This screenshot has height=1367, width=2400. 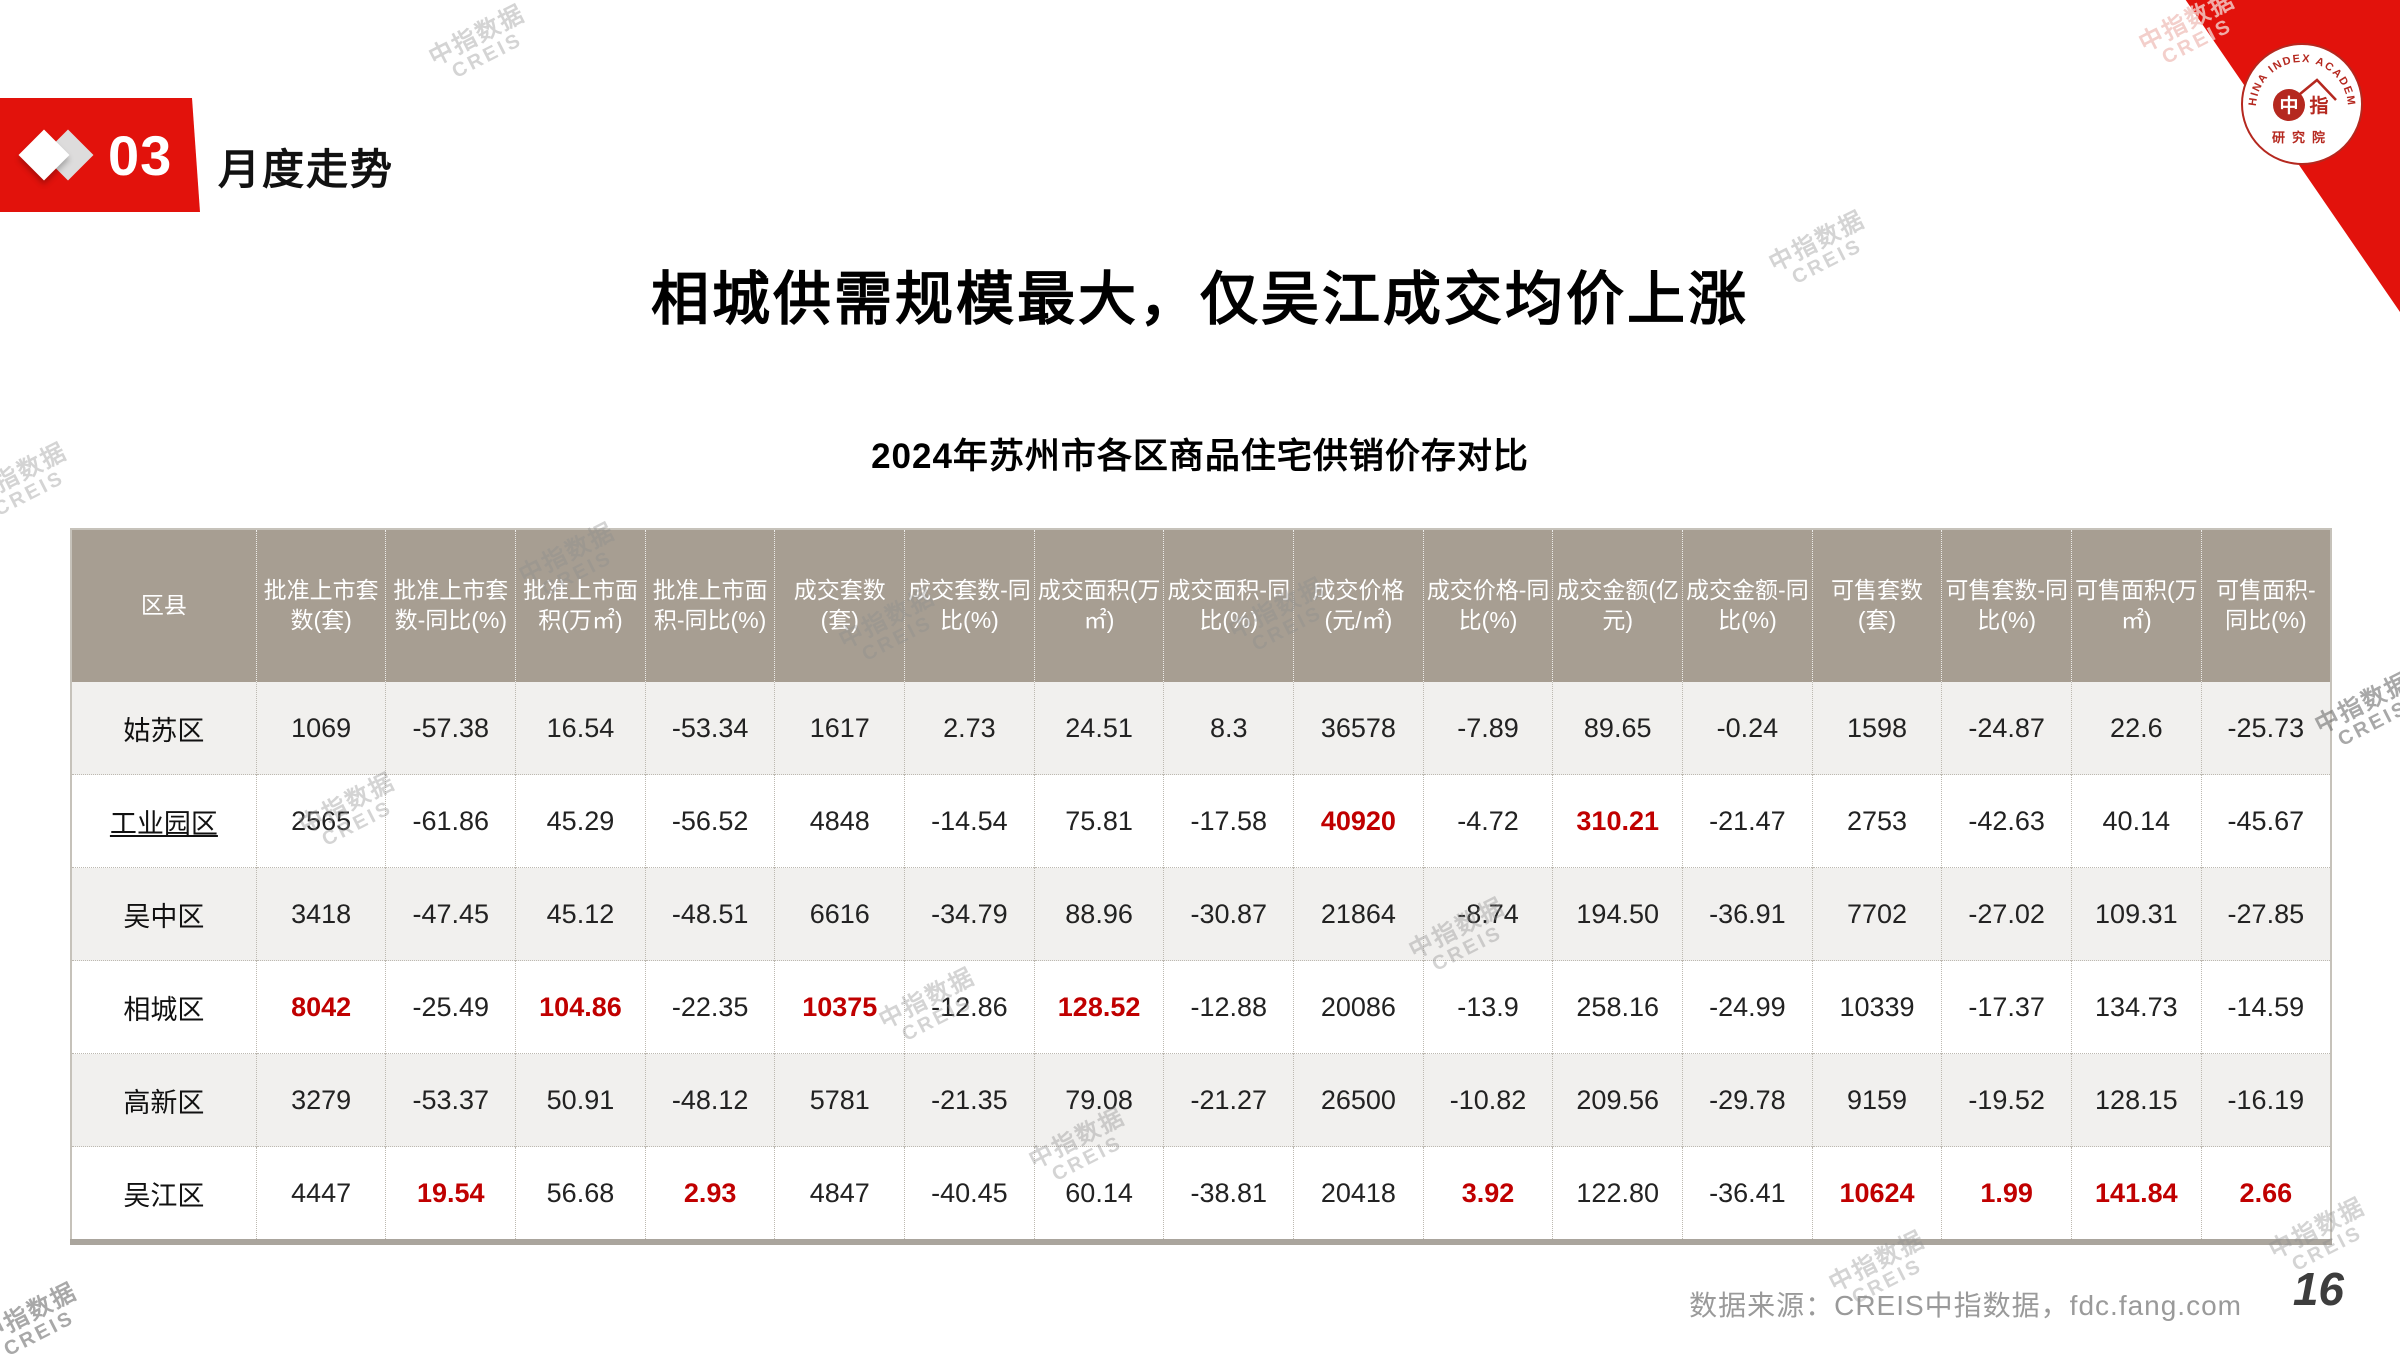 I want to click on col-header: 可售面积-同比(%), so click(x=2265, y=605).